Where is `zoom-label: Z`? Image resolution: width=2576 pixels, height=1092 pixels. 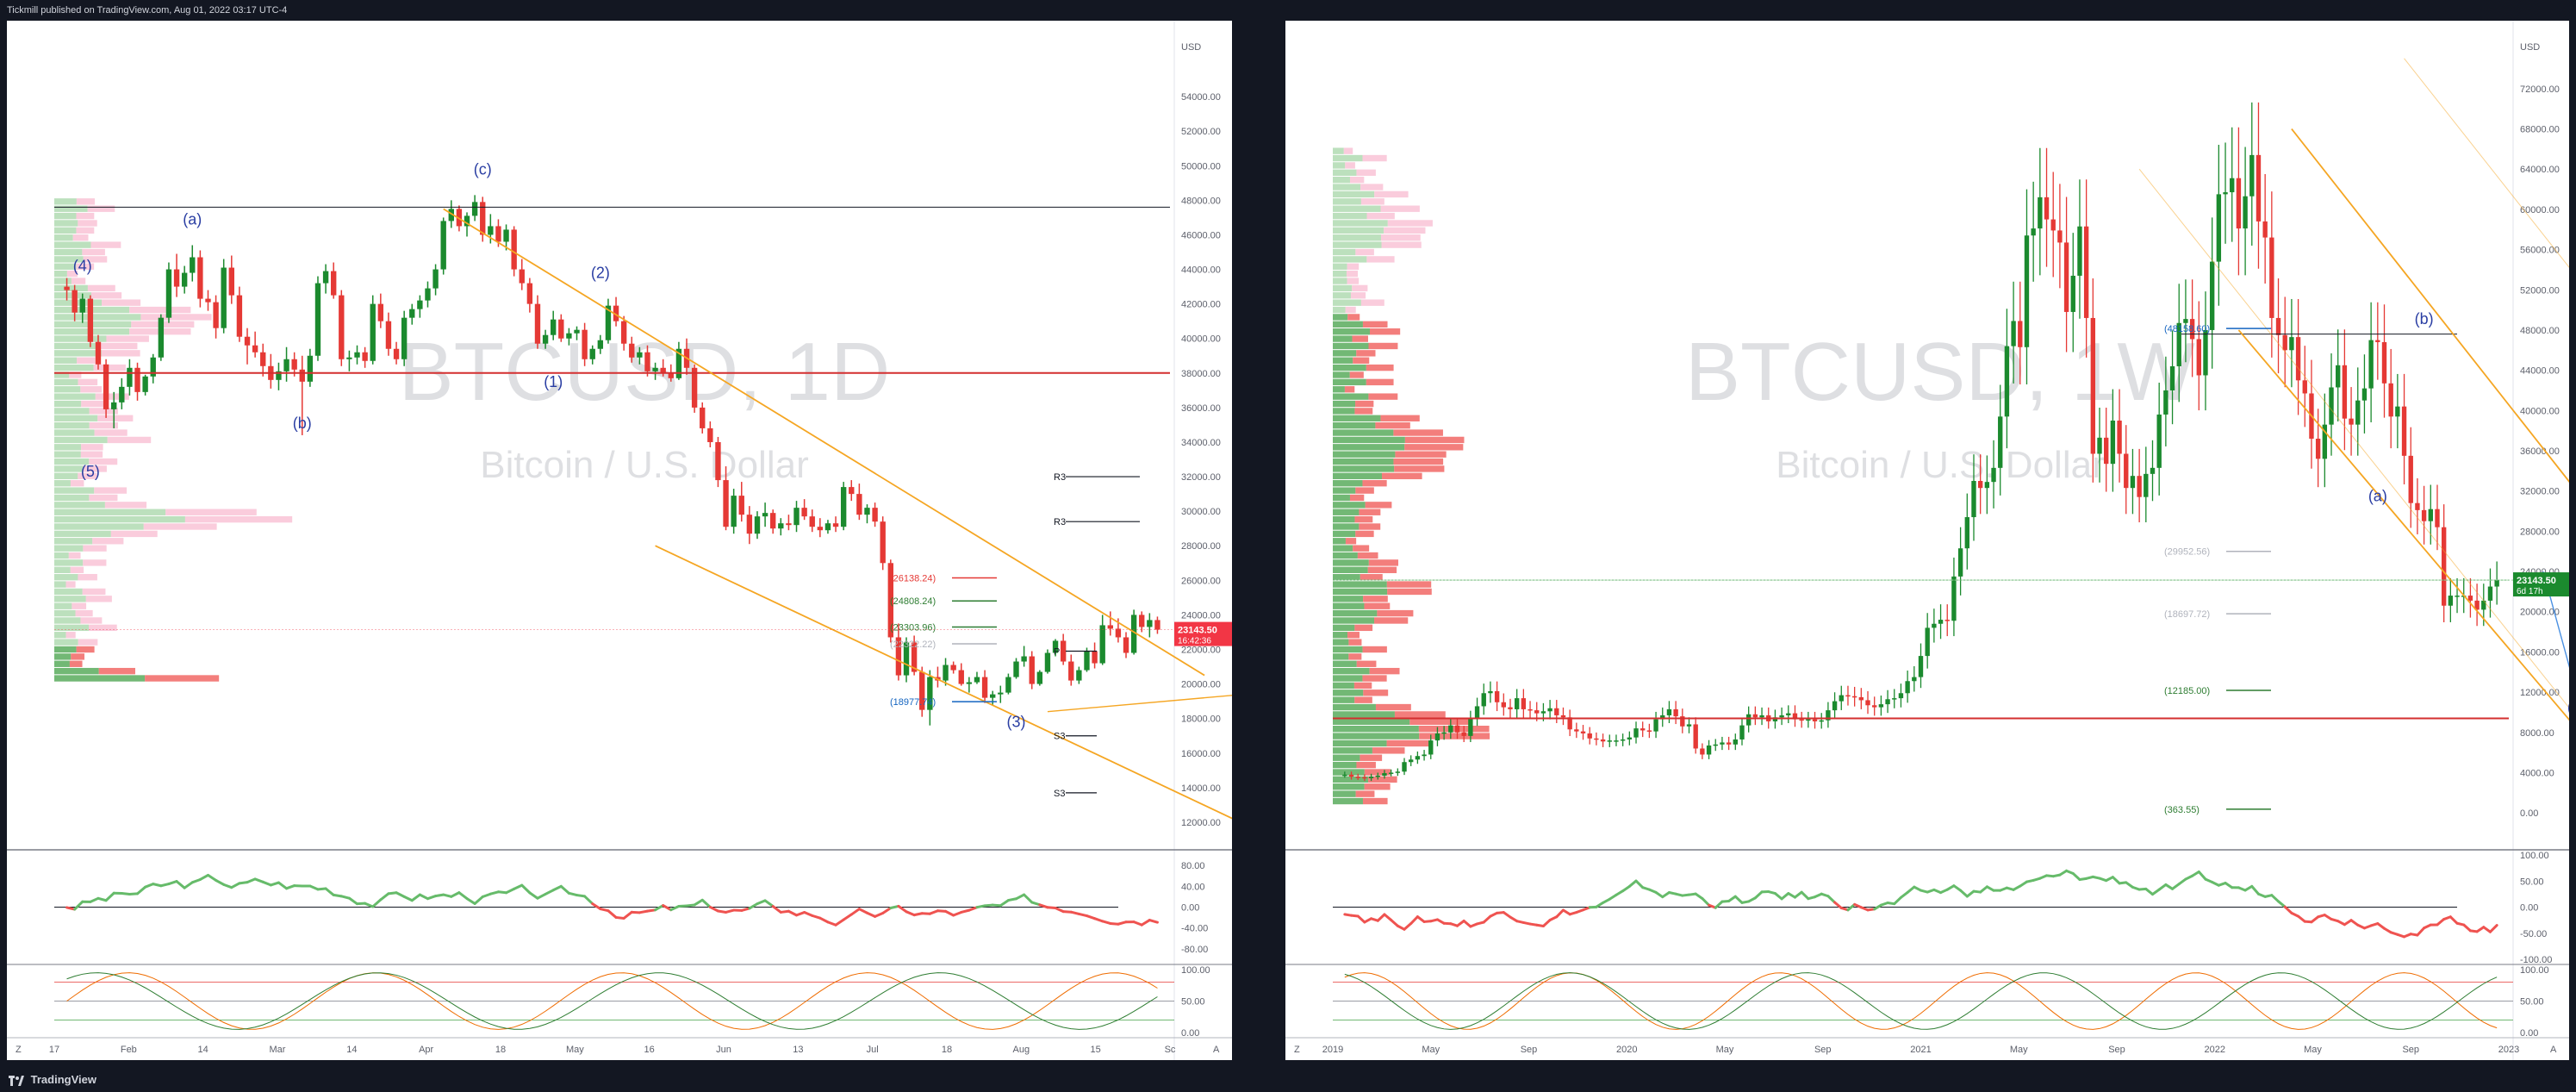 zoom-label: Z is located at coordinates (1297, 1050).